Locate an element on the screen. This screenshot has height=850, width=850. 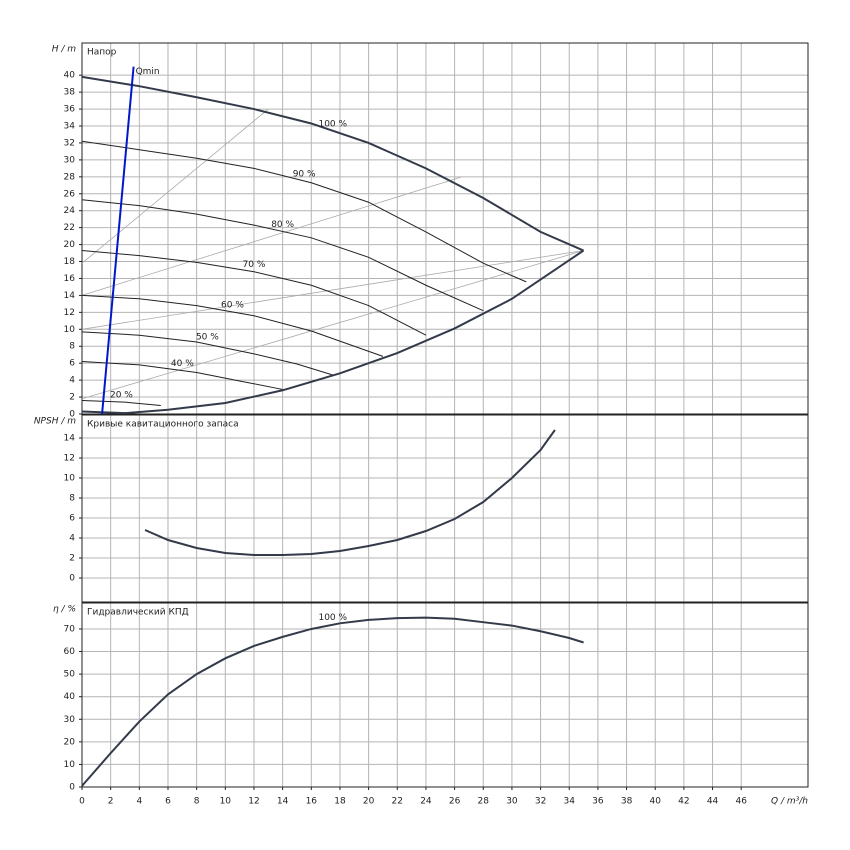
y-tick-label: 26 is located at coordinates (70, 194).